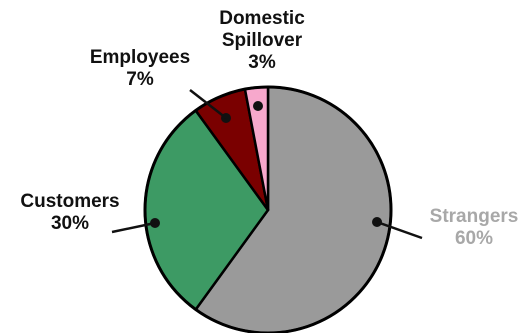 This screenshot has height=333, width=529. I want to click on slice-name-domestic-spillover: Domestic, so click(262, 18).